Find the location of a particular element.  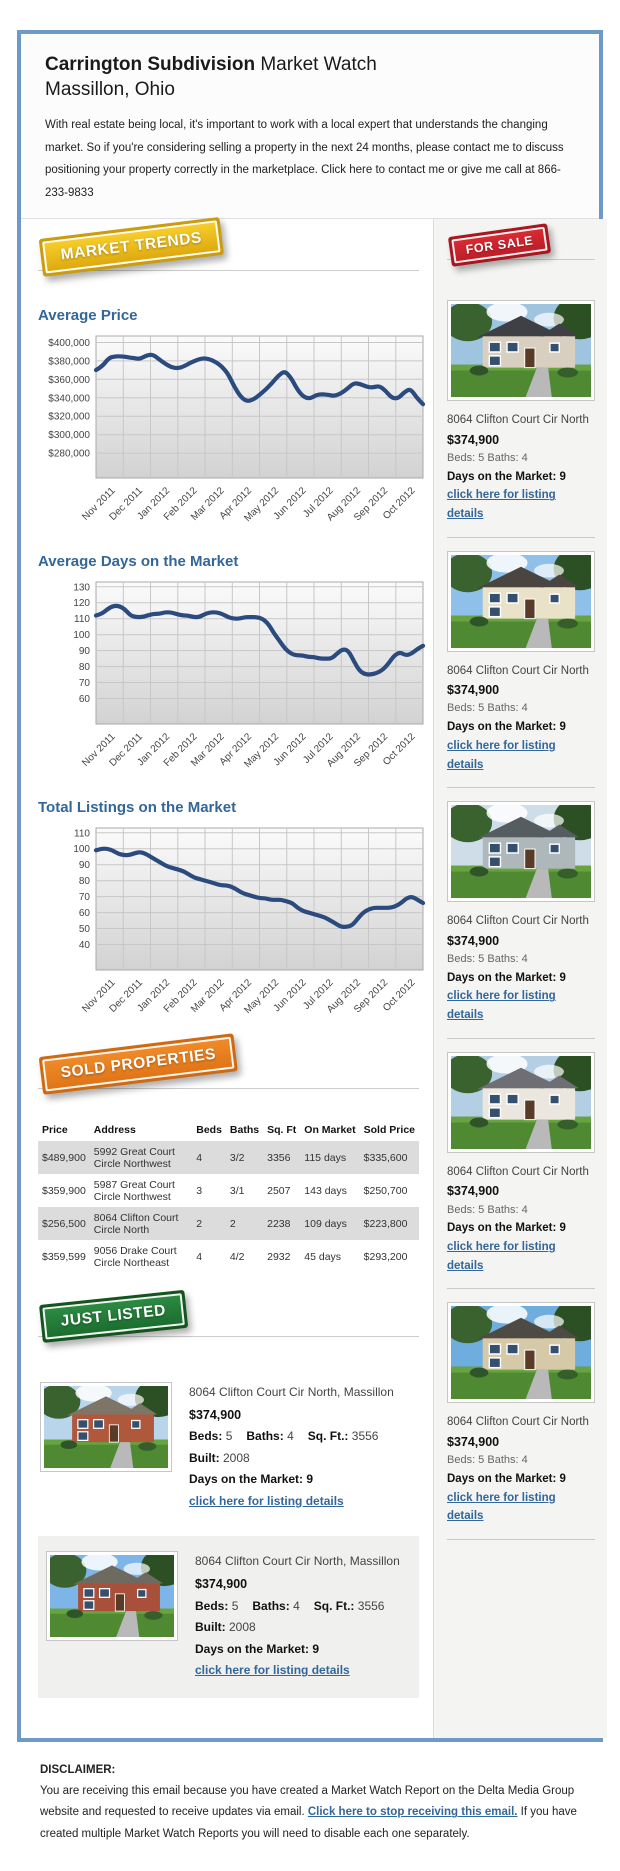

just-listed-section-header: JUST LISTED is located at coordinates (228, 1323).